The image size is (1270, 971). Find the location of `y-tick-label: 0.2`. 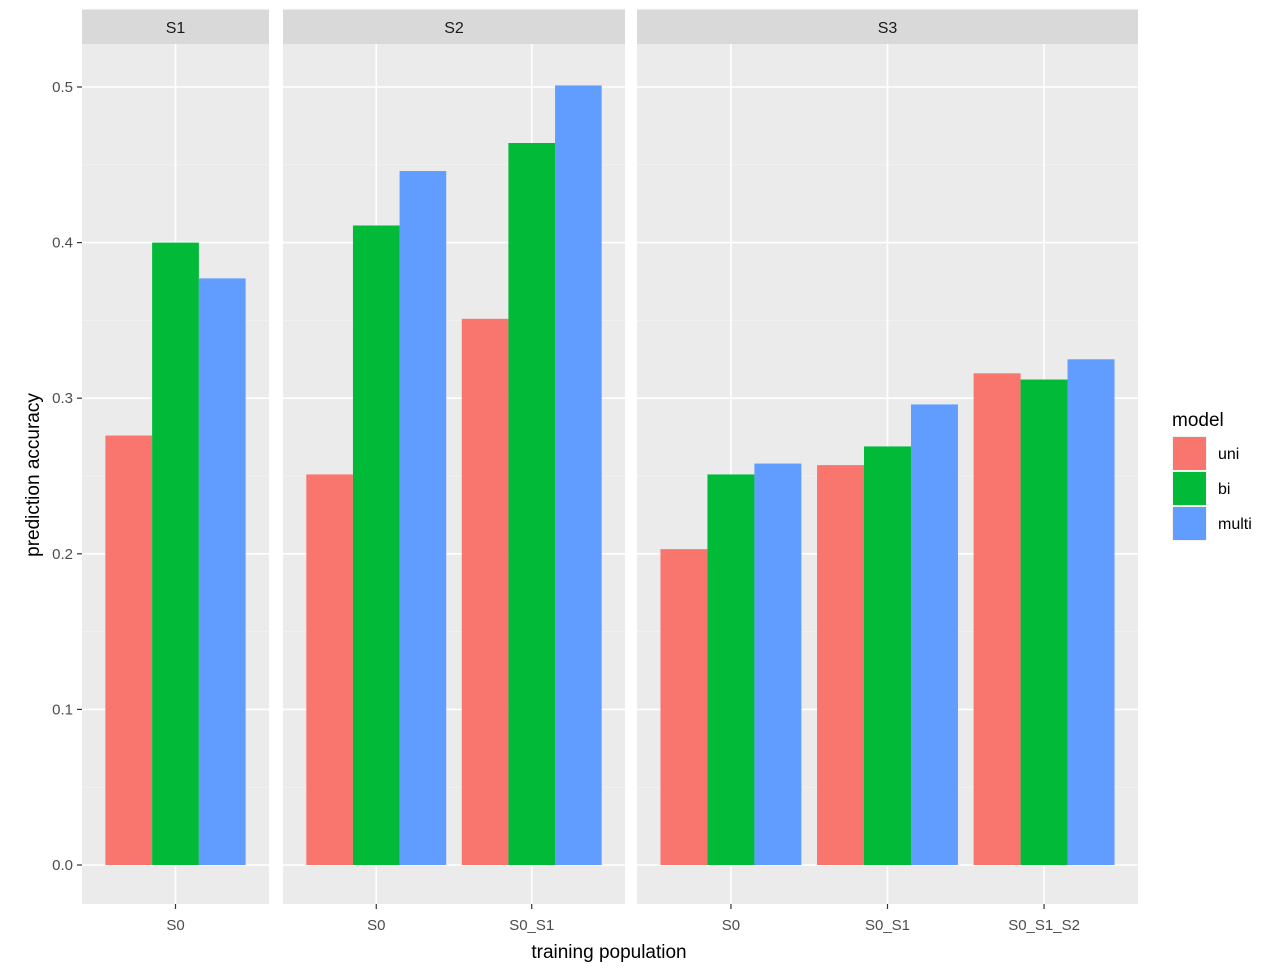

y-tick-label: 0.2 is located at coordinates (62, 554).